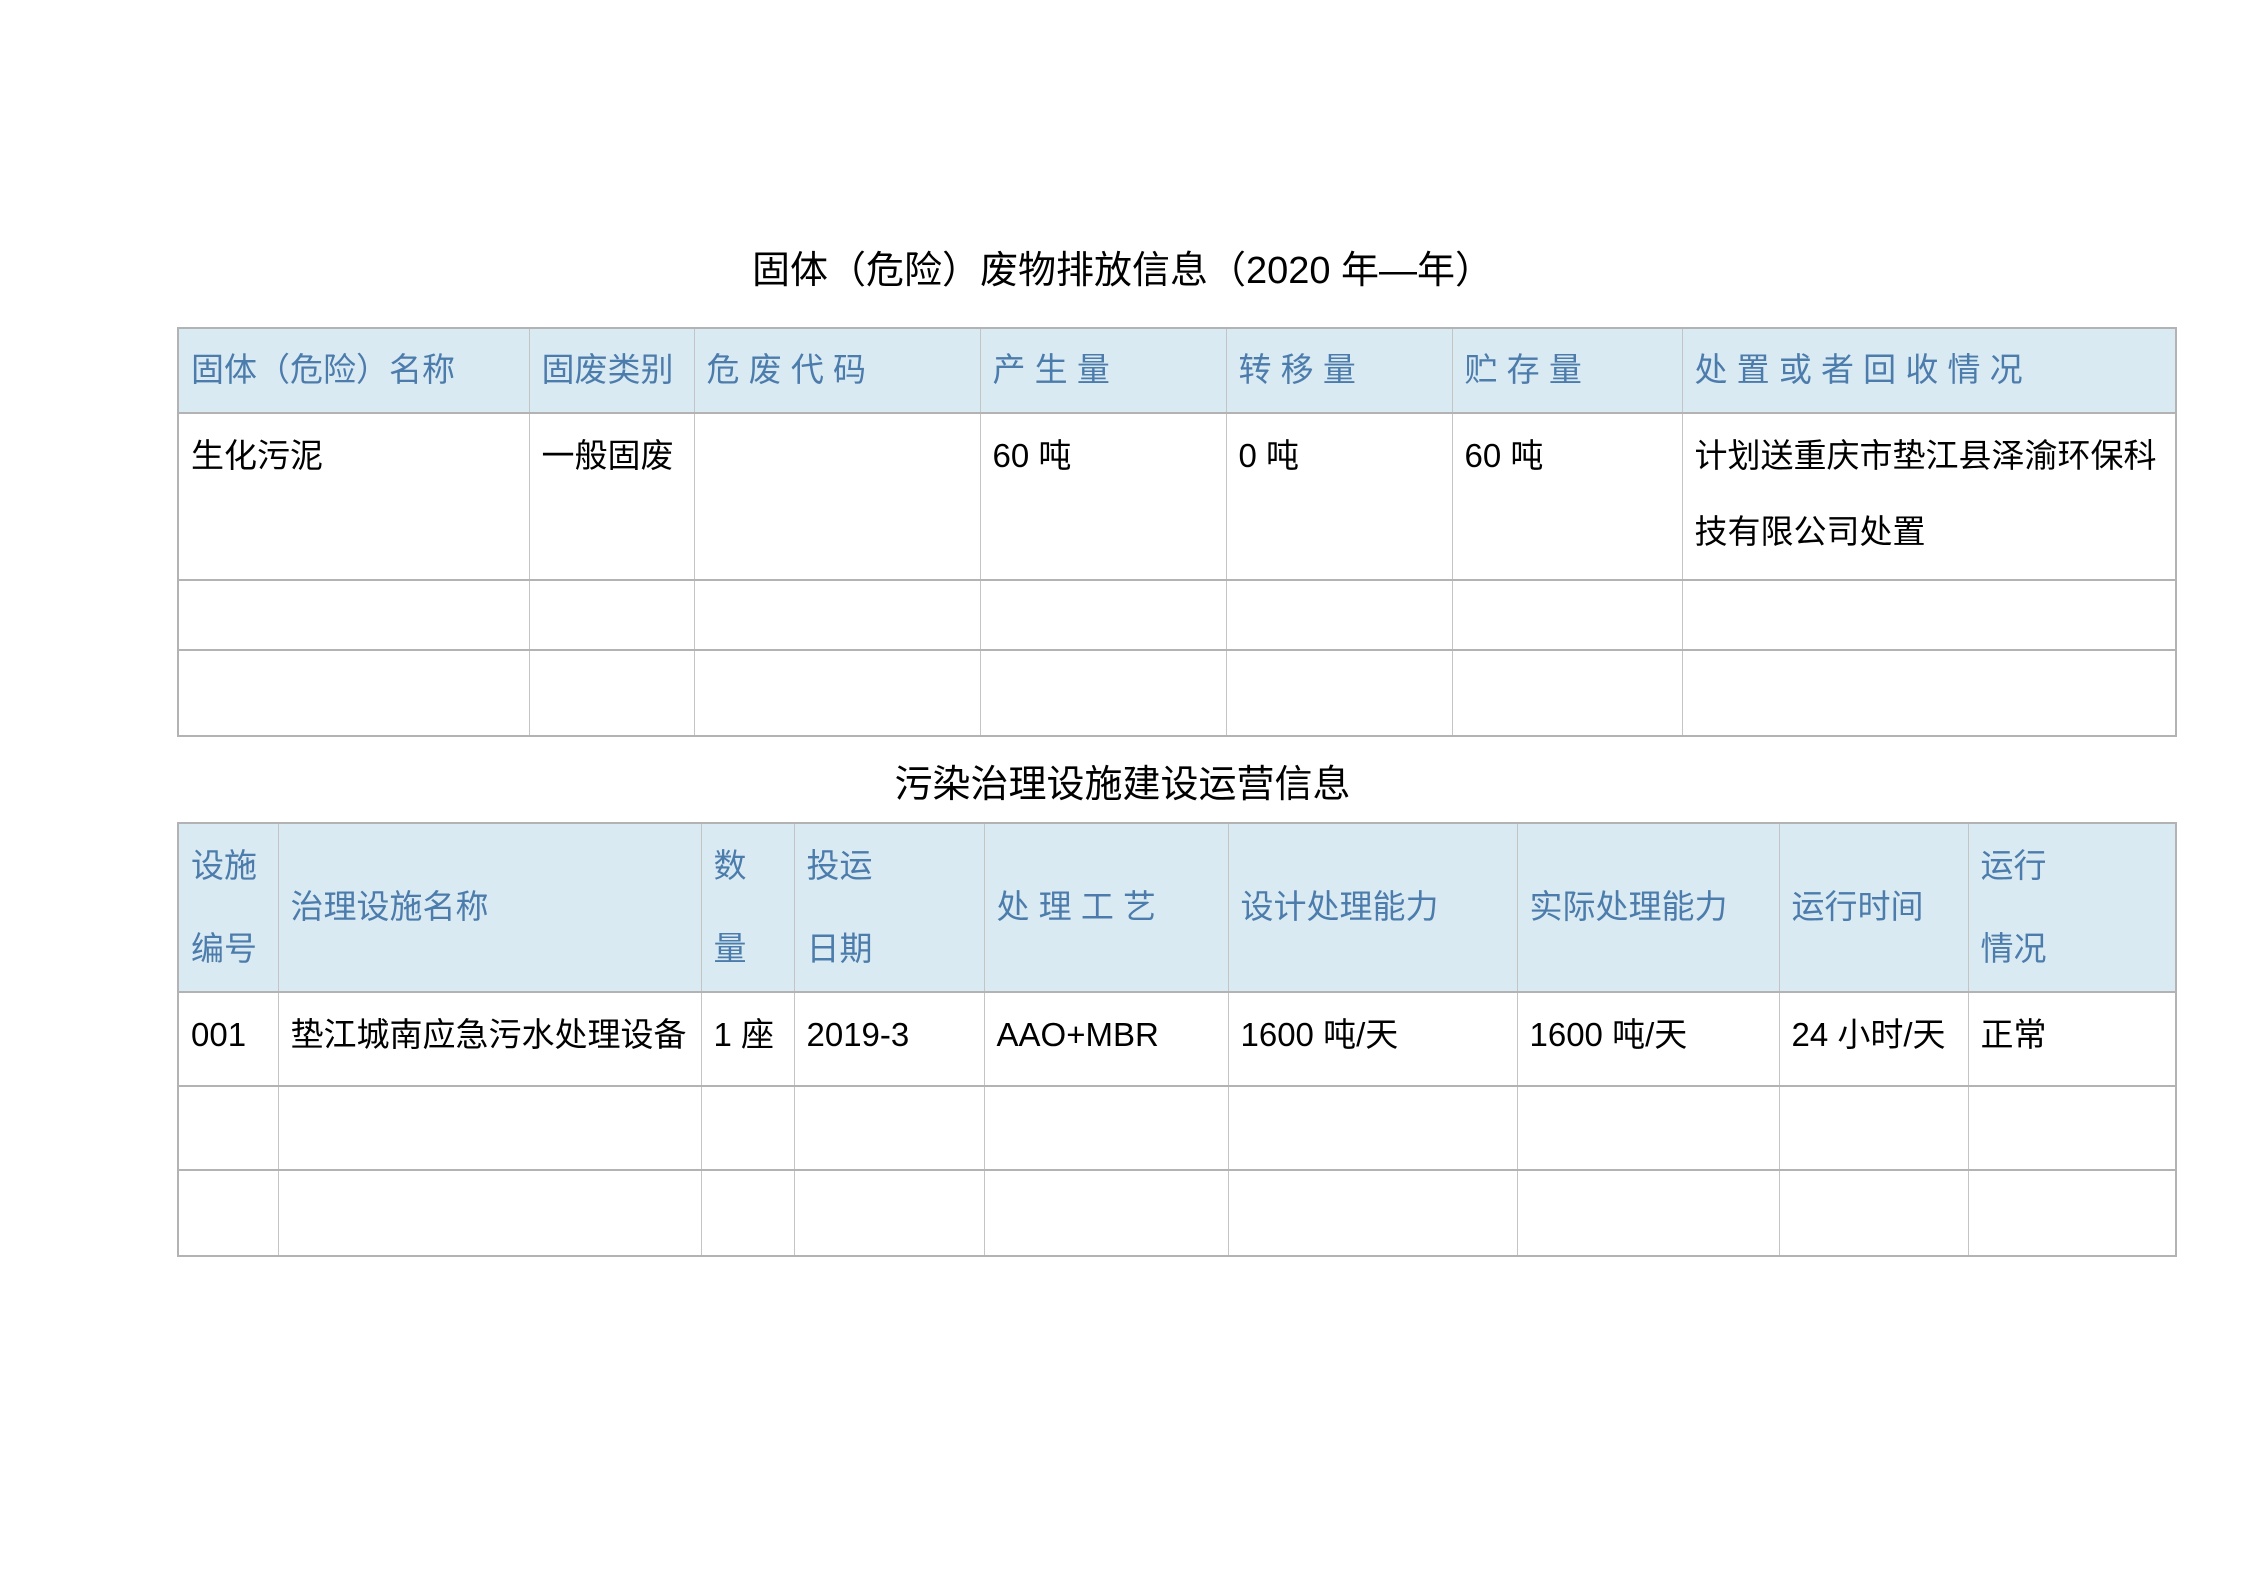 The width and height of the screenshot is (2245, 1587). I want to click on cell-transferred-amount: 0 吨, so click(1339, 496).